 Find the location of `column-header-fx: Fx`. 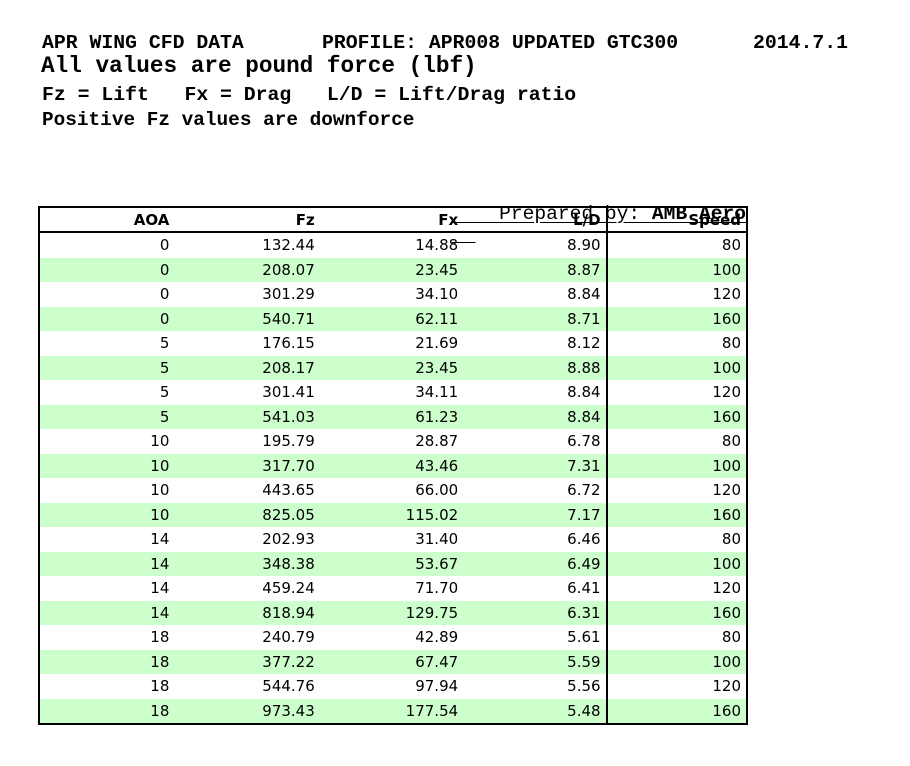

column-header-fx: Fx is located at coordinates (391, 220).